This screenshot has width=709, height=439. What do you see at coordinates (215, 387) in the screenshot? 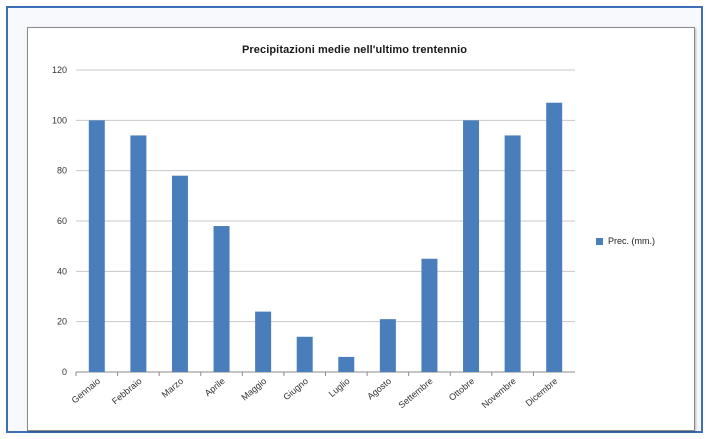
I see `x-tick-label: Aprile` at bounding box center [215, 387].